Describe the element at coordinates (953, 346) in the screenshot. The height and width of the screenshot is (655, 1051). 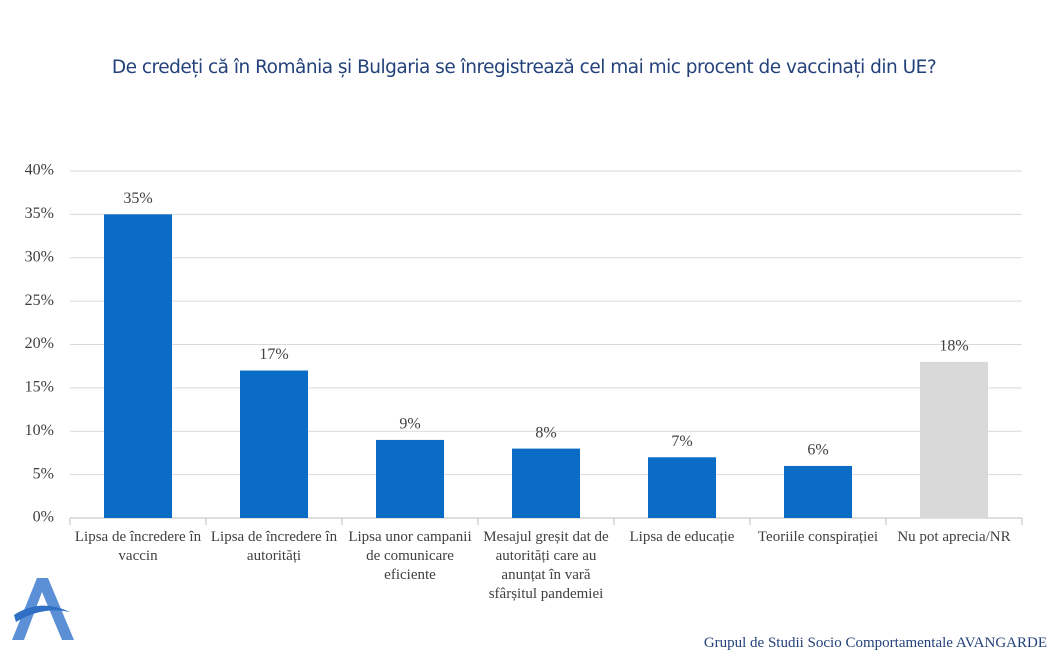
I see `value-label: 18%` at that location.